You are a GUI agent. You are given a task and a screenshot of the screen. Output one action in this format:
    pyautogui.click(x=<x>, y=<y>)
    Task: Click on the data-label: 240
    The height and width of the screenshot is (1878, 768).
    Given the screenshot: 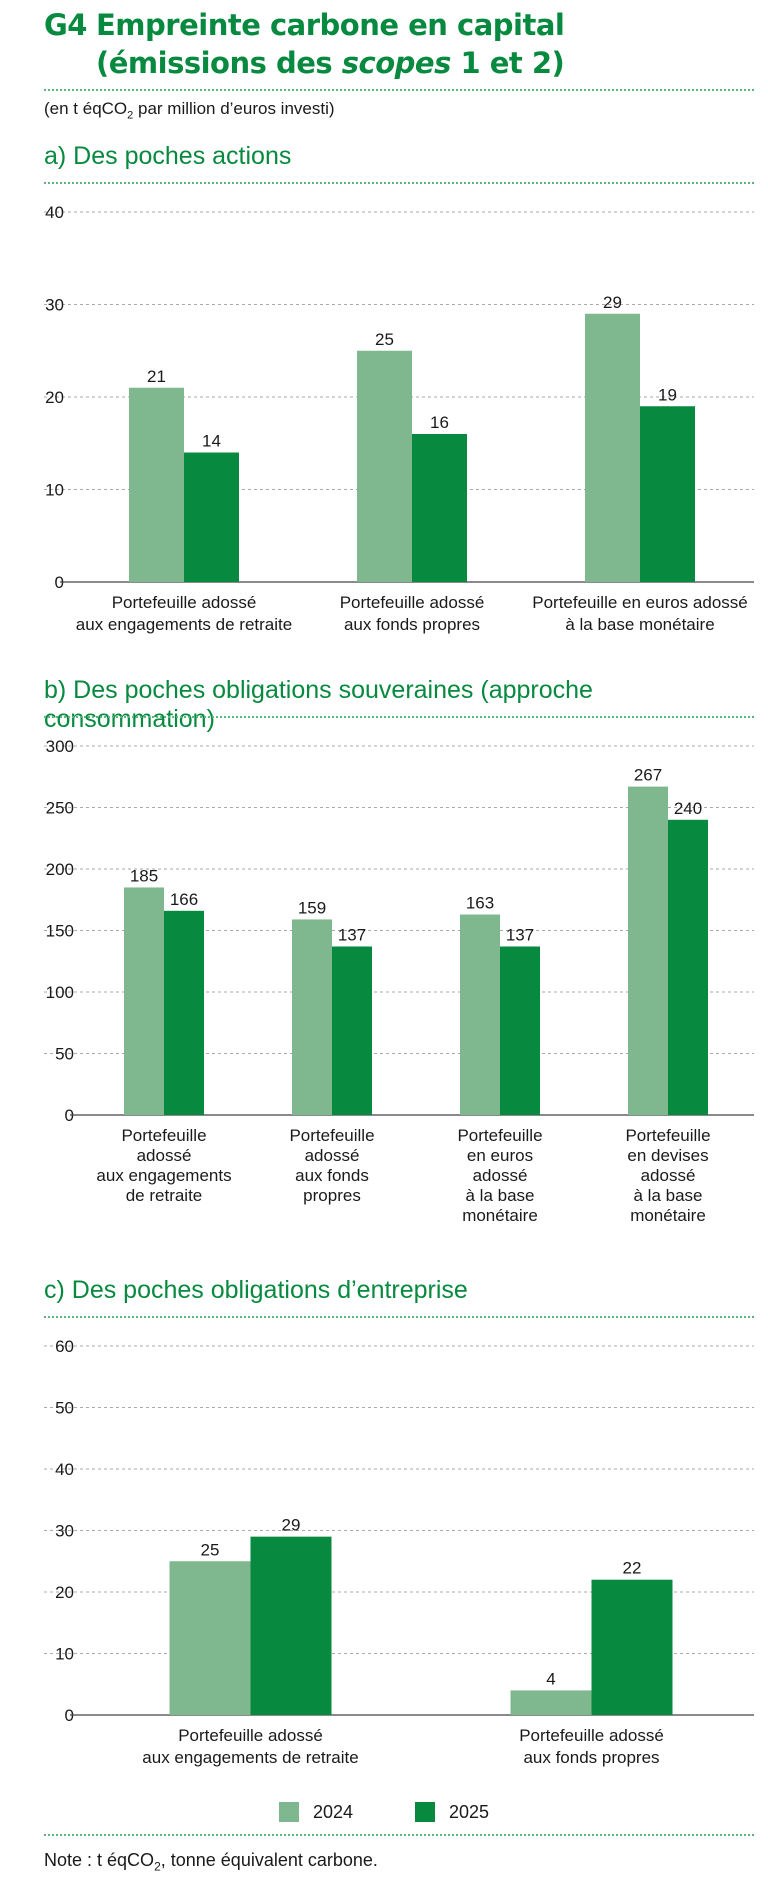 What is the action you would take?
    pyautogui.click(x=688, y=808)
    